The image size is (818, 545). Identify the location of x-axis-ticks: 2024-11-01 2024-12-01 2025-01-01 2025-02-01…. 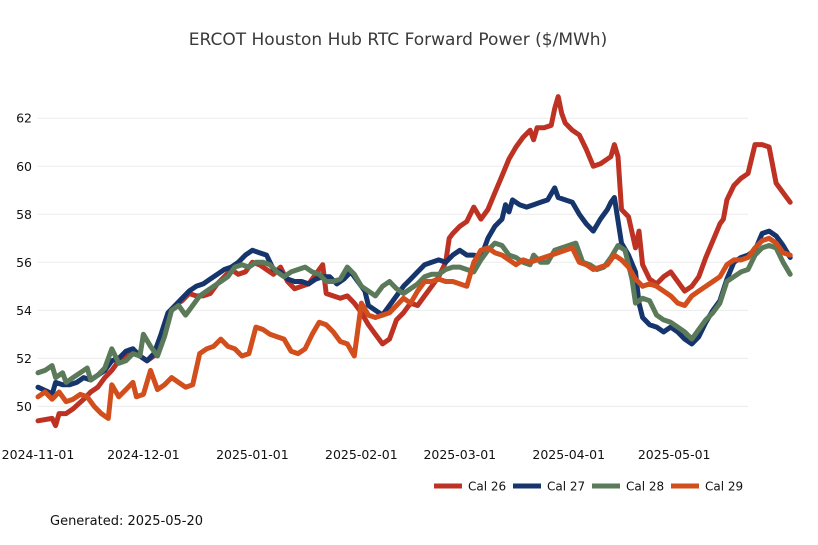
(356, 454).